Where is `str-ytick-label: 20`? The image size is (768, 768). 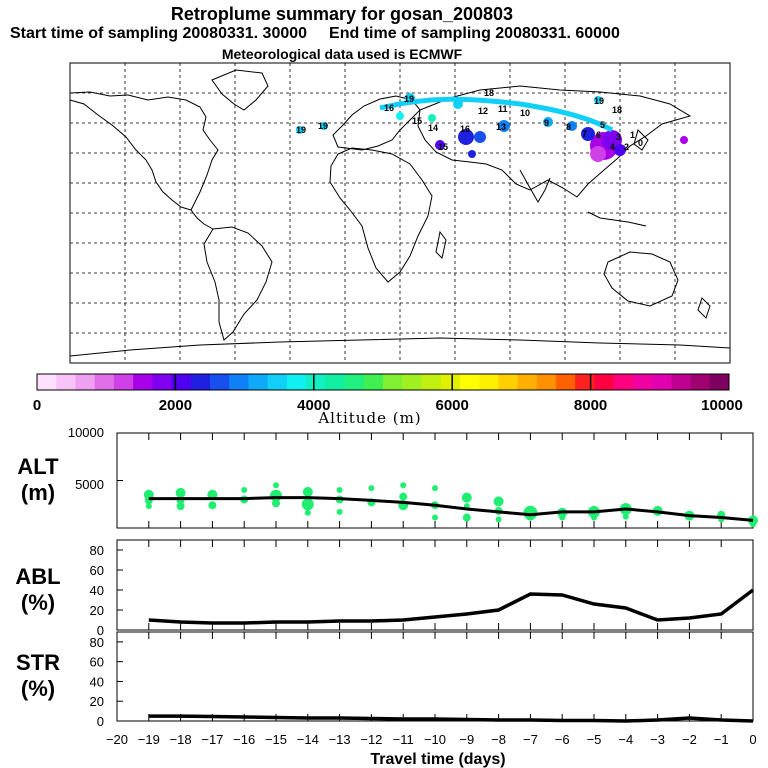
str-ytick-label: 20 is located at coordinates (97, 701).